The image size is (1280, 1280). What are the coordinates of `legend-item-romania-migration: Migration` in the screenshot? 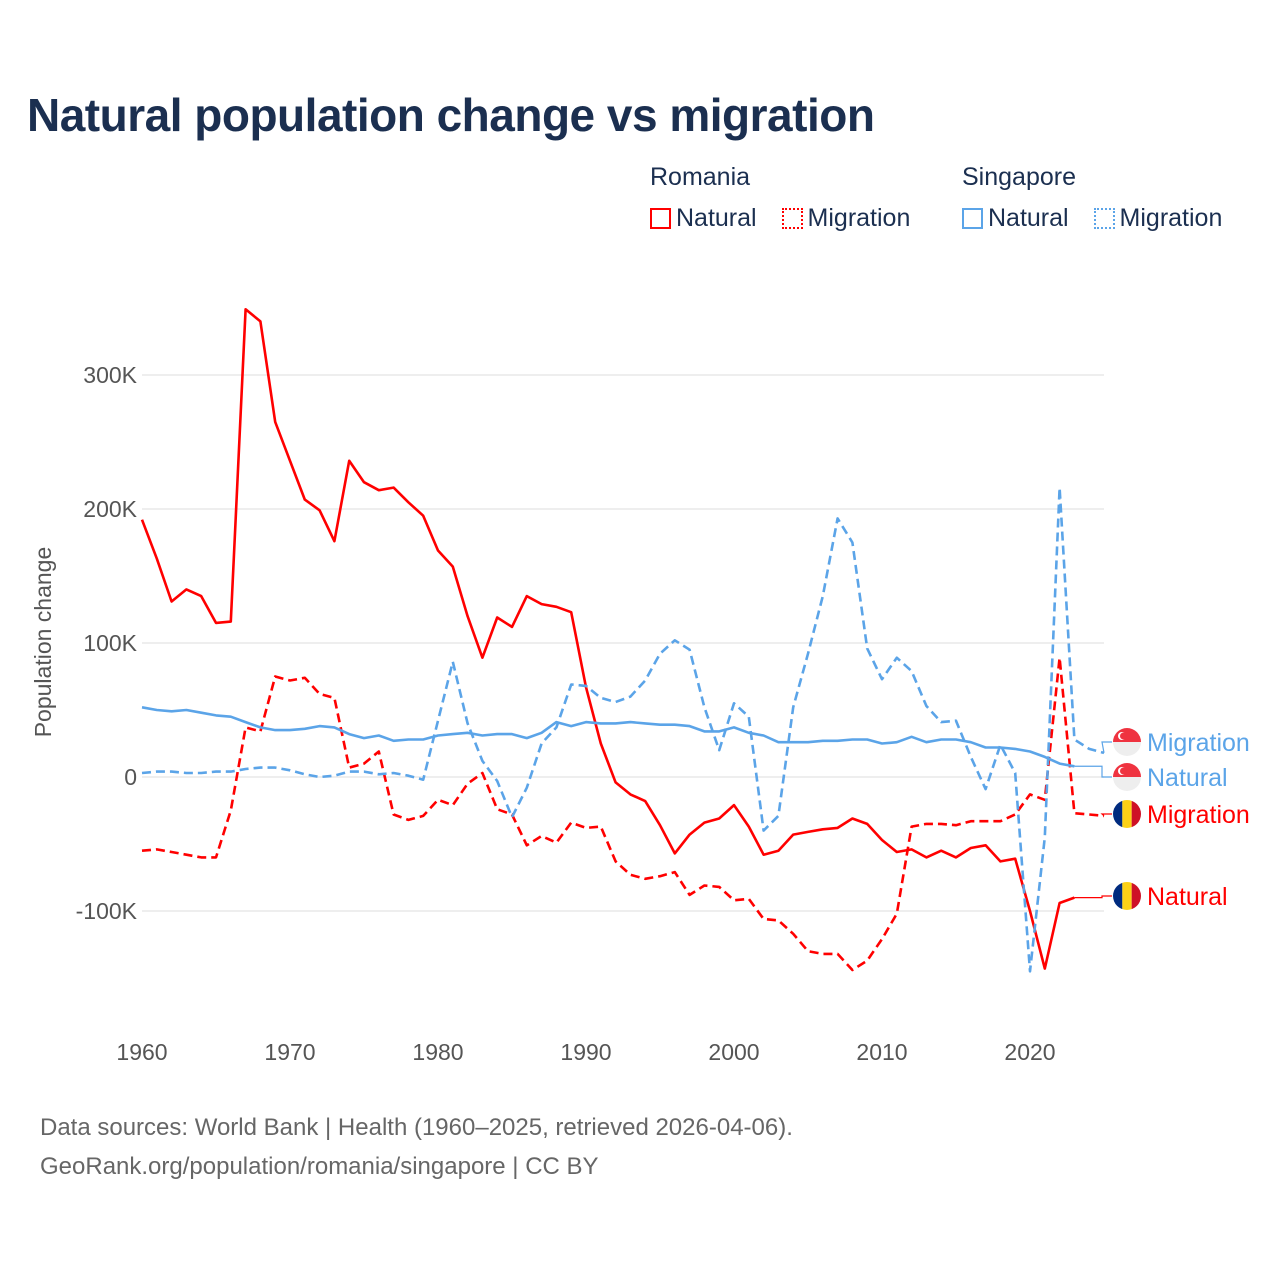 It's located at (846, 218).